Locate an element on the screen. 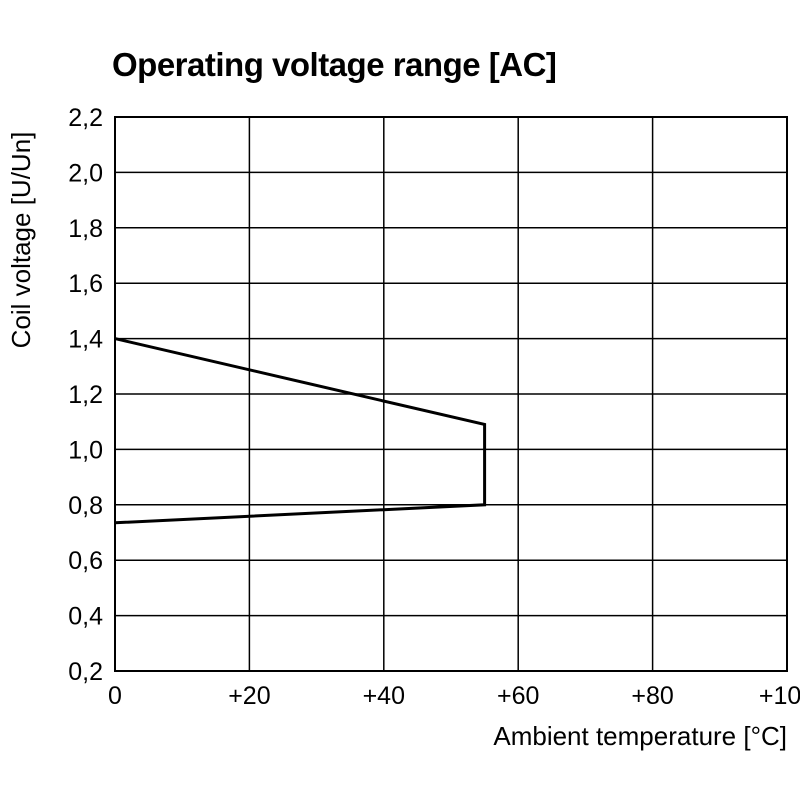 This screenshot has height=800, width=800. y-tick-label: 1,2 is located at coordinates (85, 395).